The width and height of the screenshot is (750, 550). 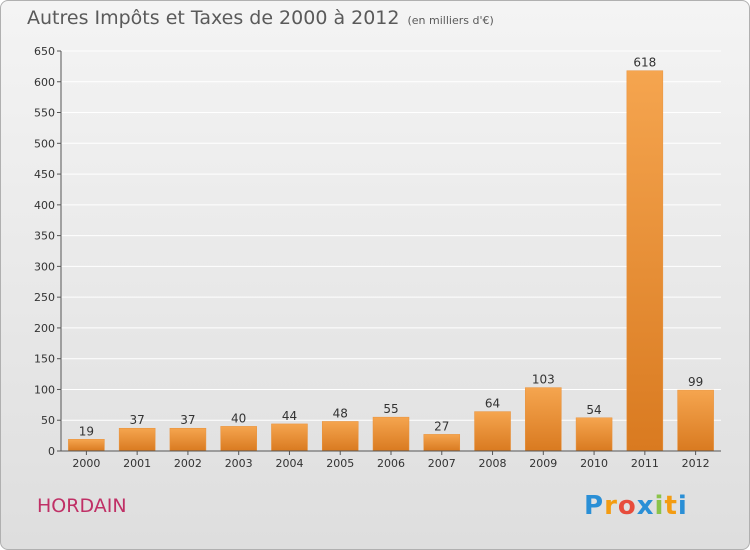 What do you see at coordinates (238, 439) in the screenshot?
I see `bar-2003` at bounding box center [238, 439].